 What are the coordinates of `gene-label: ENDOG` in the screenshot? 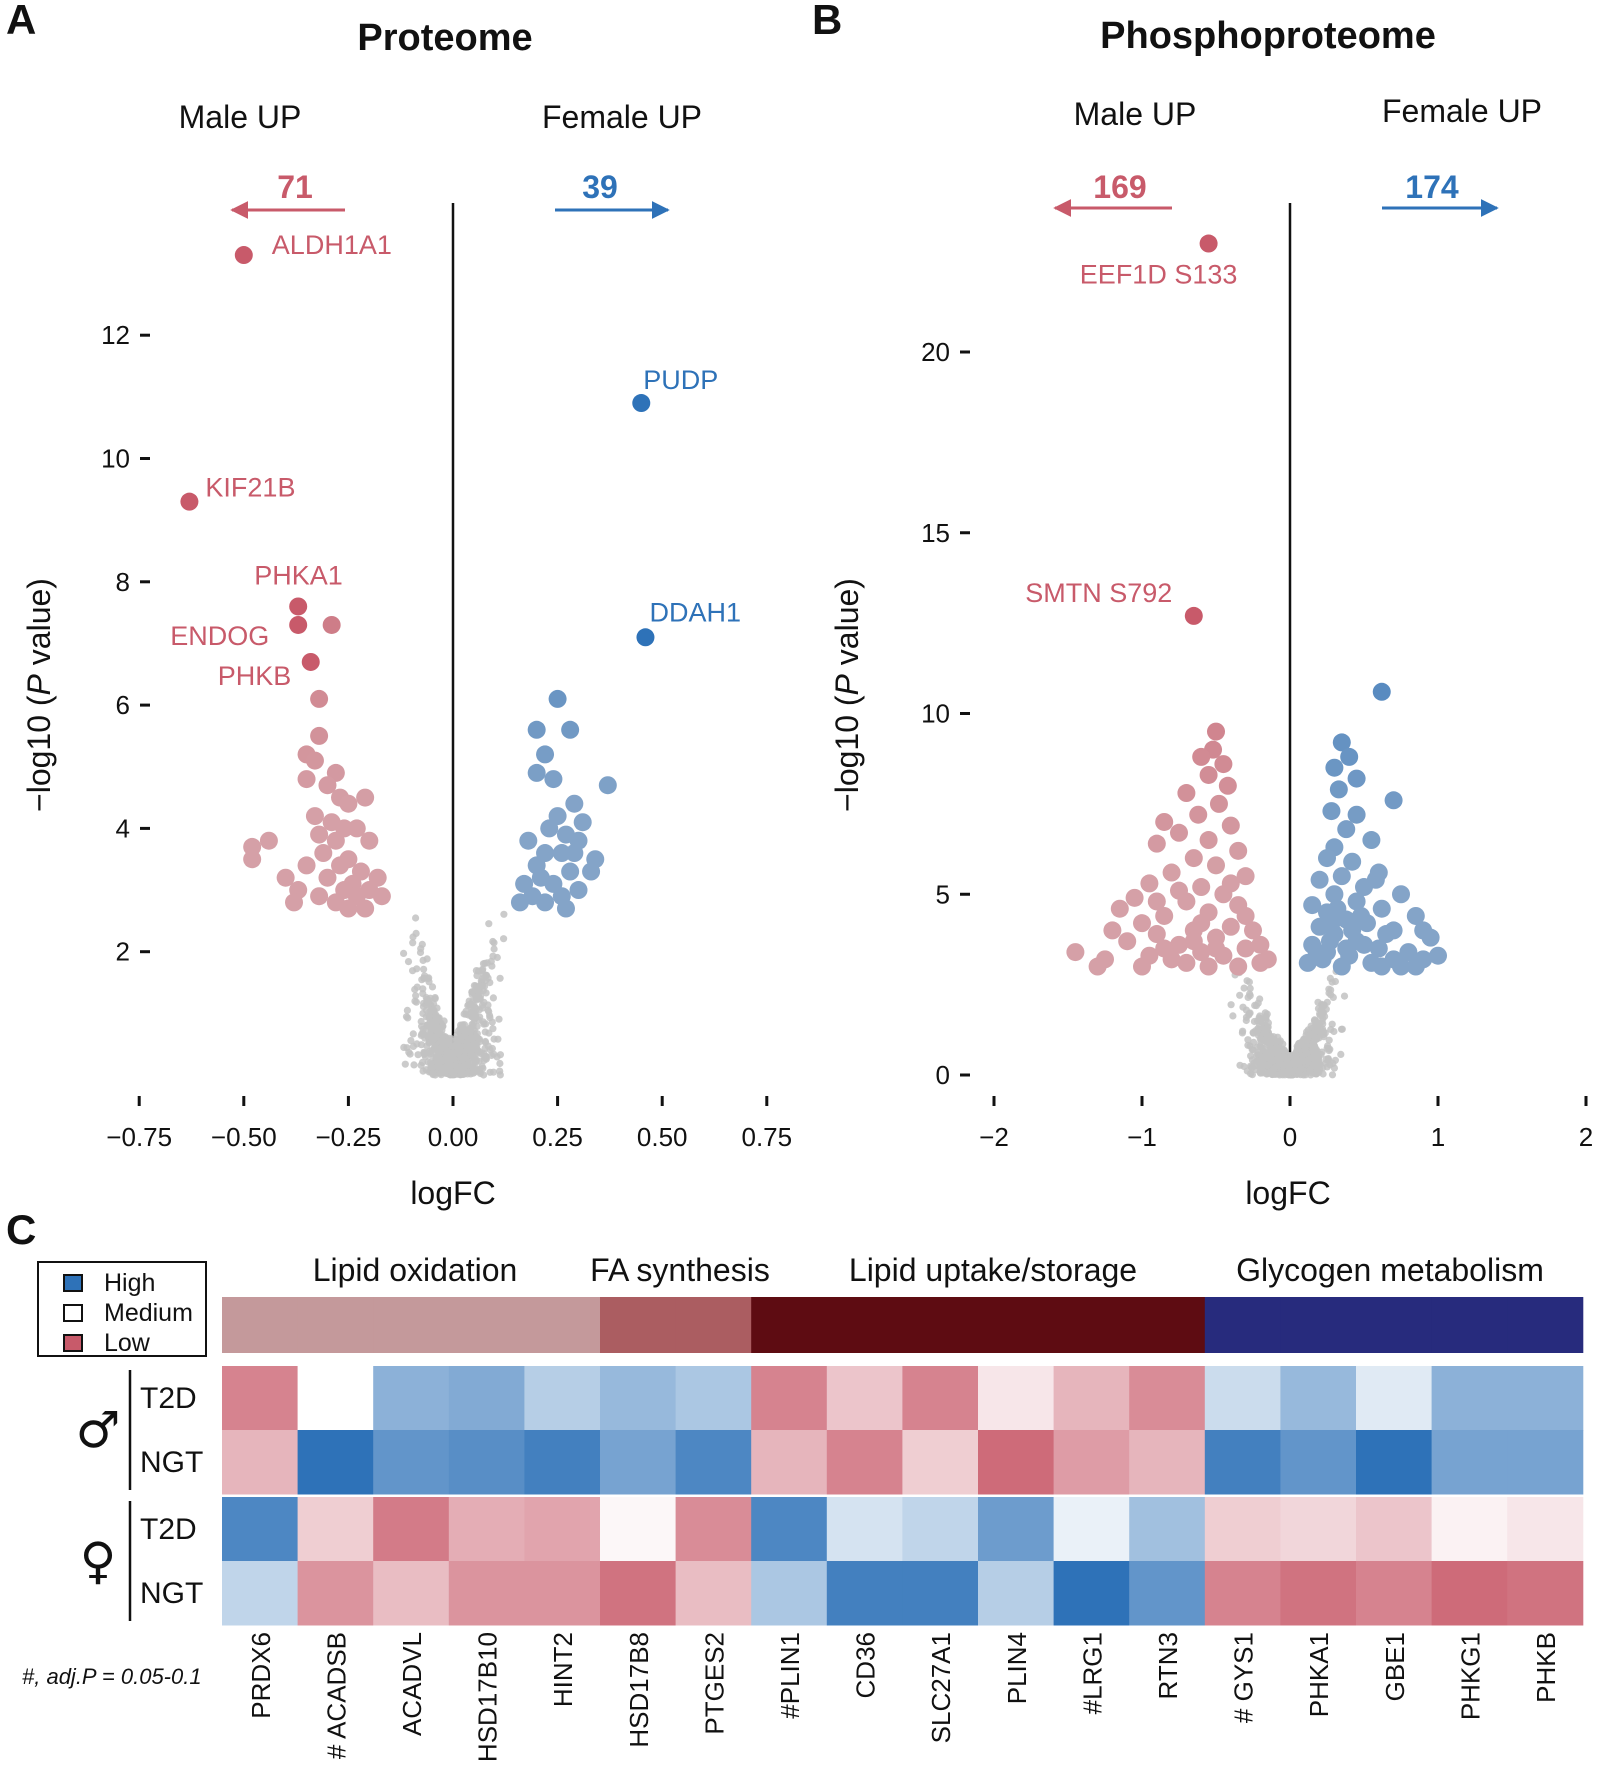 It's located at (219, 636).